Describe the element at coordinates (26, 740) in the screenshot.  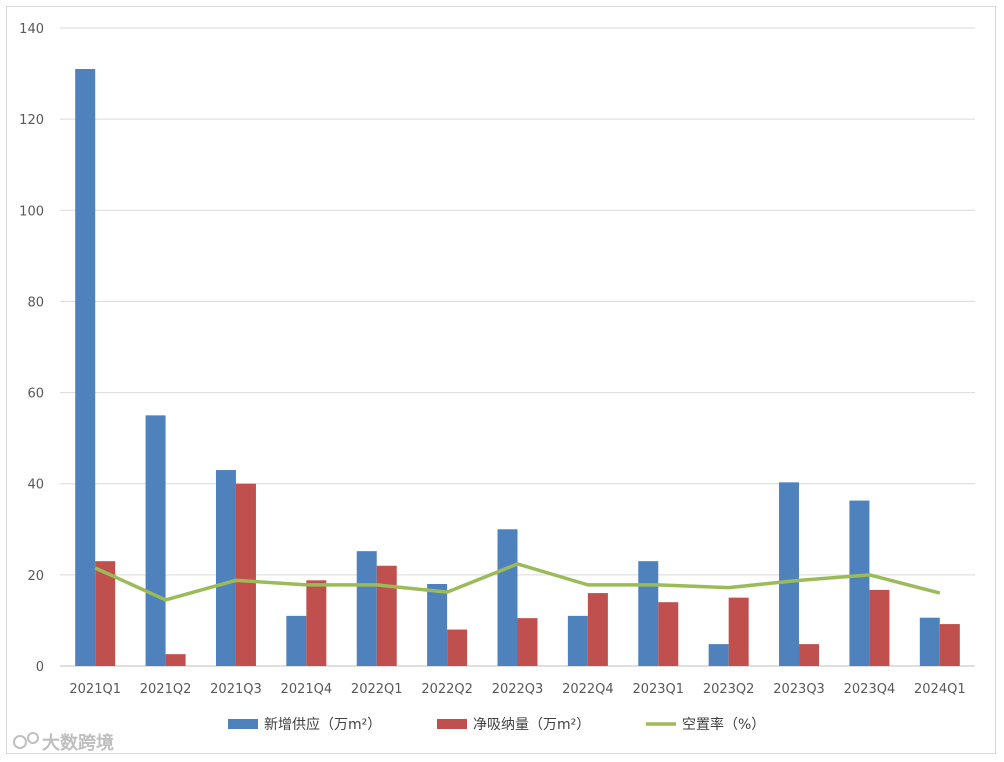
I see `watermark-logo-icon` at that location.